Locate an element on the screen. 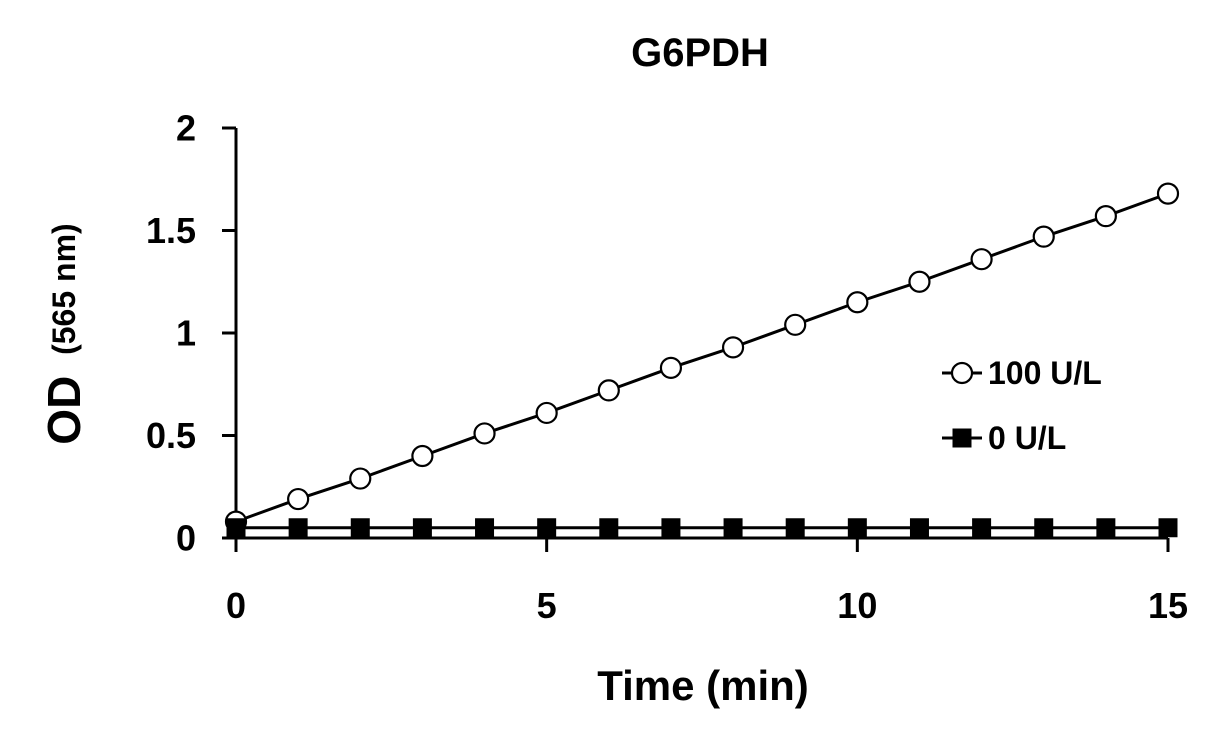 The image size is (1216, 744). legend-item: 100 U/L is located at coordinates (1022, 373).